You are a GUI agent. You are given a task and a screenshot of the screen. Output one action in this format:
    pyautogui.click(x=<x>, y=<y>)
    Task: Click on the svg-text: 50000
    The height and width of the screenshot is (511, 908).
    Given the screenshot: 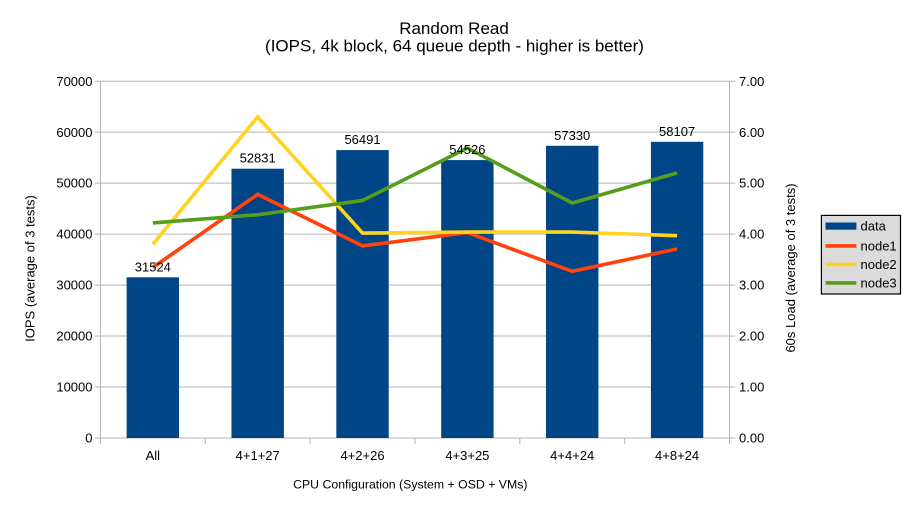 What is the action you would take?
    pyautogui.click(x=74, y=183)
    